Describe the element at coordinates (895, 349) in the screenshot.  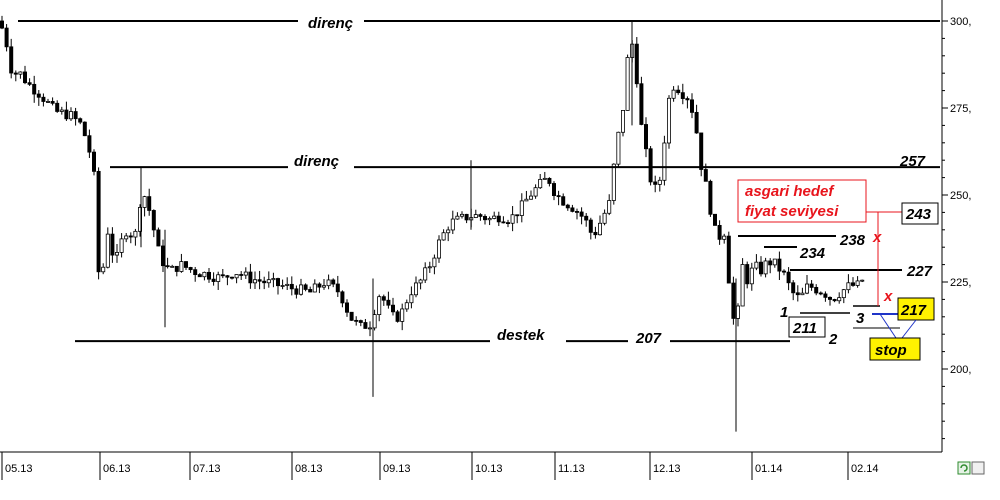
I see `stop-box` at that location.